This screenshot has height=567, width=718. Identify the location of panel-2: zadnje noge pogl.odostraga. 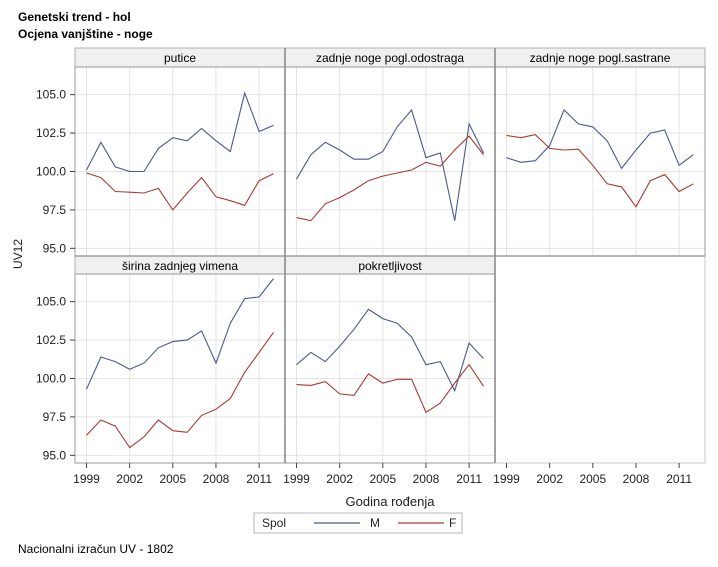
(390, 152).